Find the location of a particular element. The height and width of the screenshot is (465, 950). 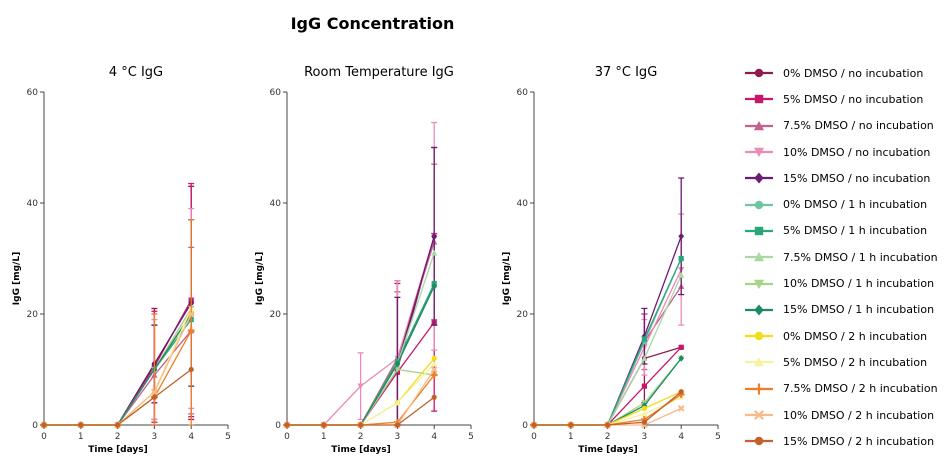

legend-item: 15% DMSO / 2 h incubation is located at coordinates (847, 441).